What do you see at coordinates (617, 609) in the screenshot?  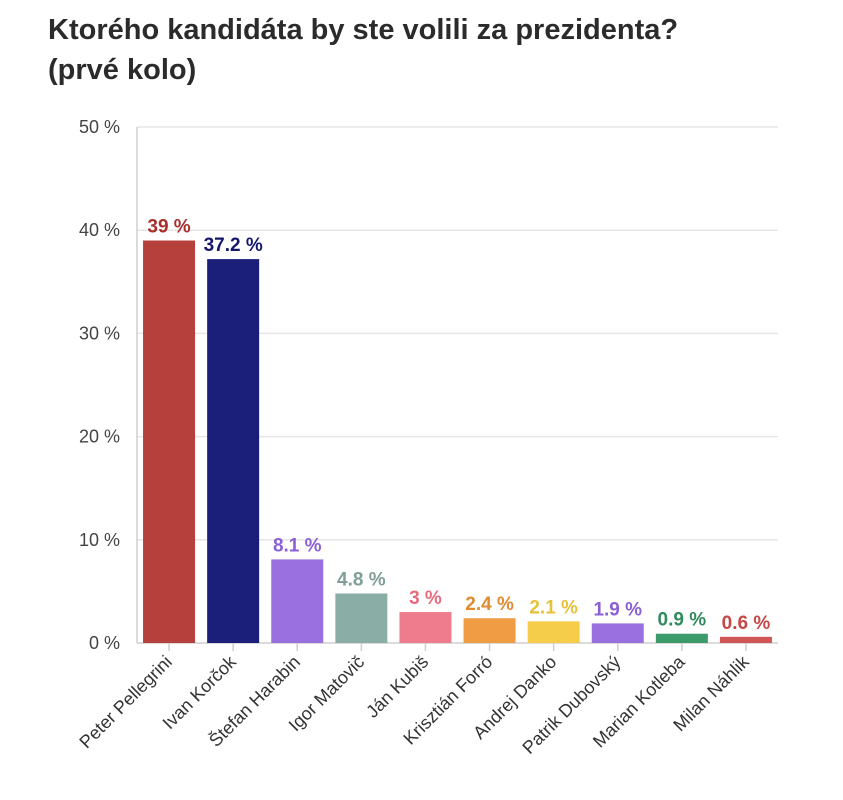 I see `bar-value-label: 1.9 %` at bounding box center [617, 609].